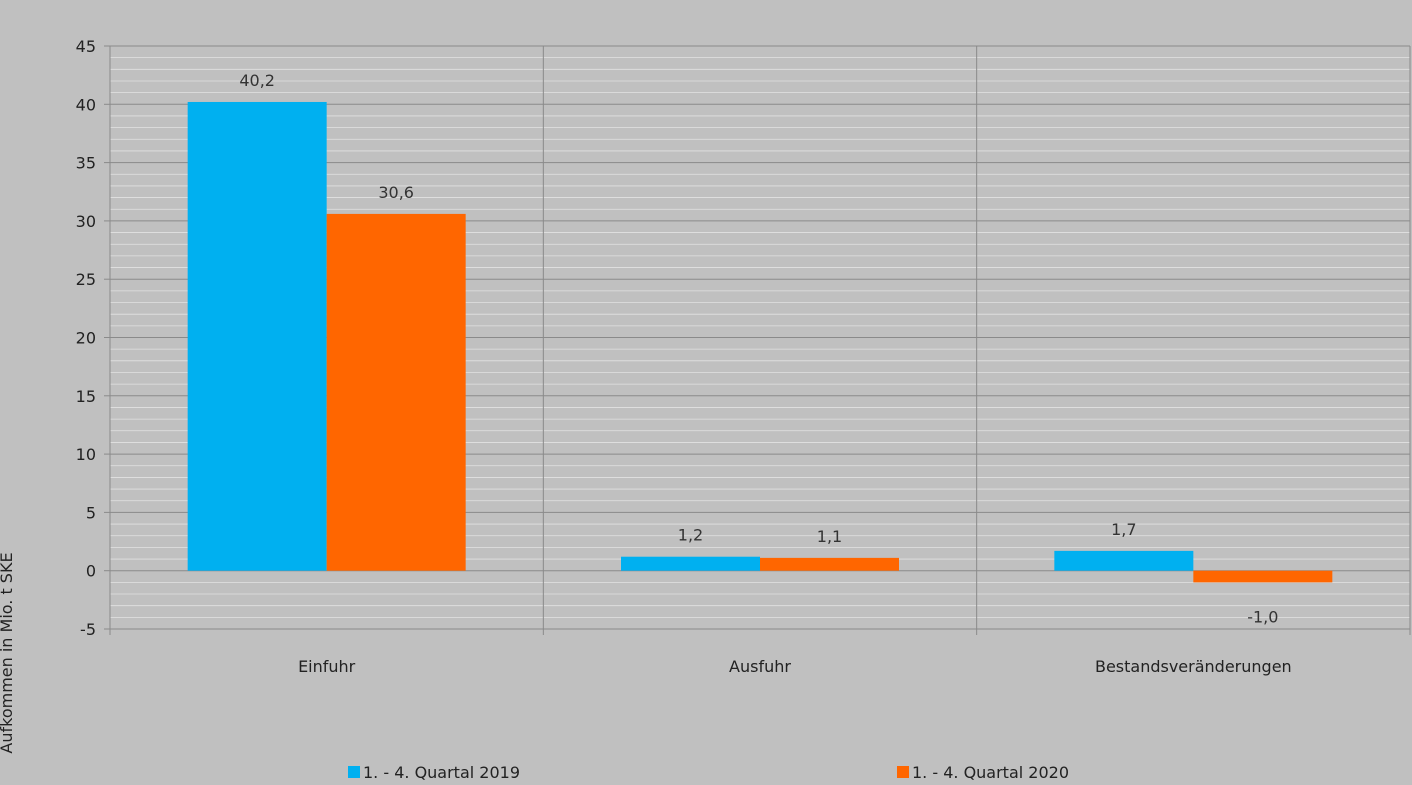 The image size is (1412, 785). What do you see at coordinates (690, 563) in the screenshot?
I see `bar-series0-Ausfuhr` at bounding box center [690, 563].